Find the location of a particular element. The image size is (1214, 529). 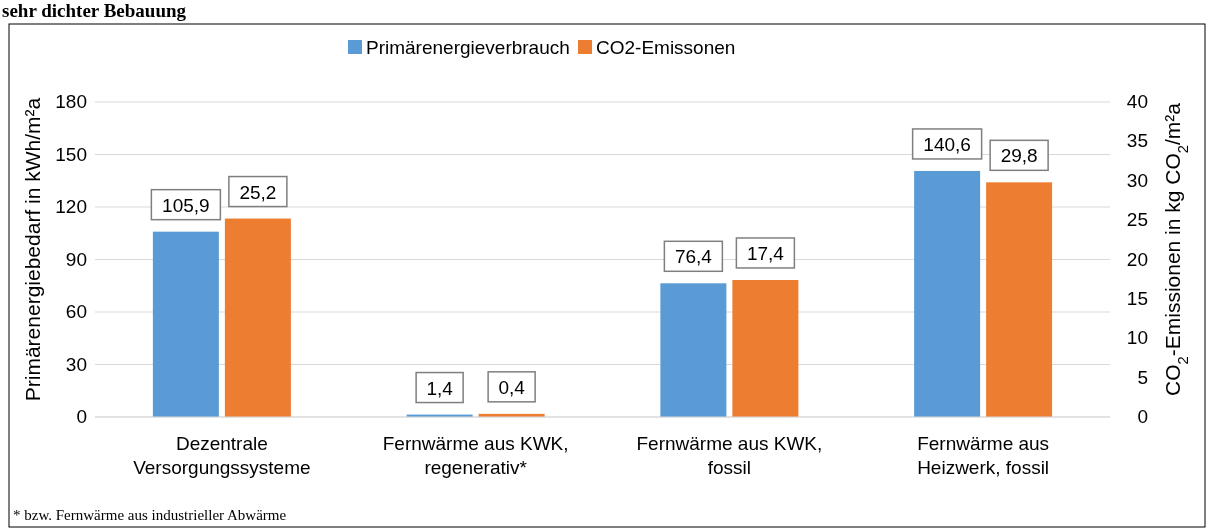

y2-tick-label: 10 is located at coordinates (1137, 338).